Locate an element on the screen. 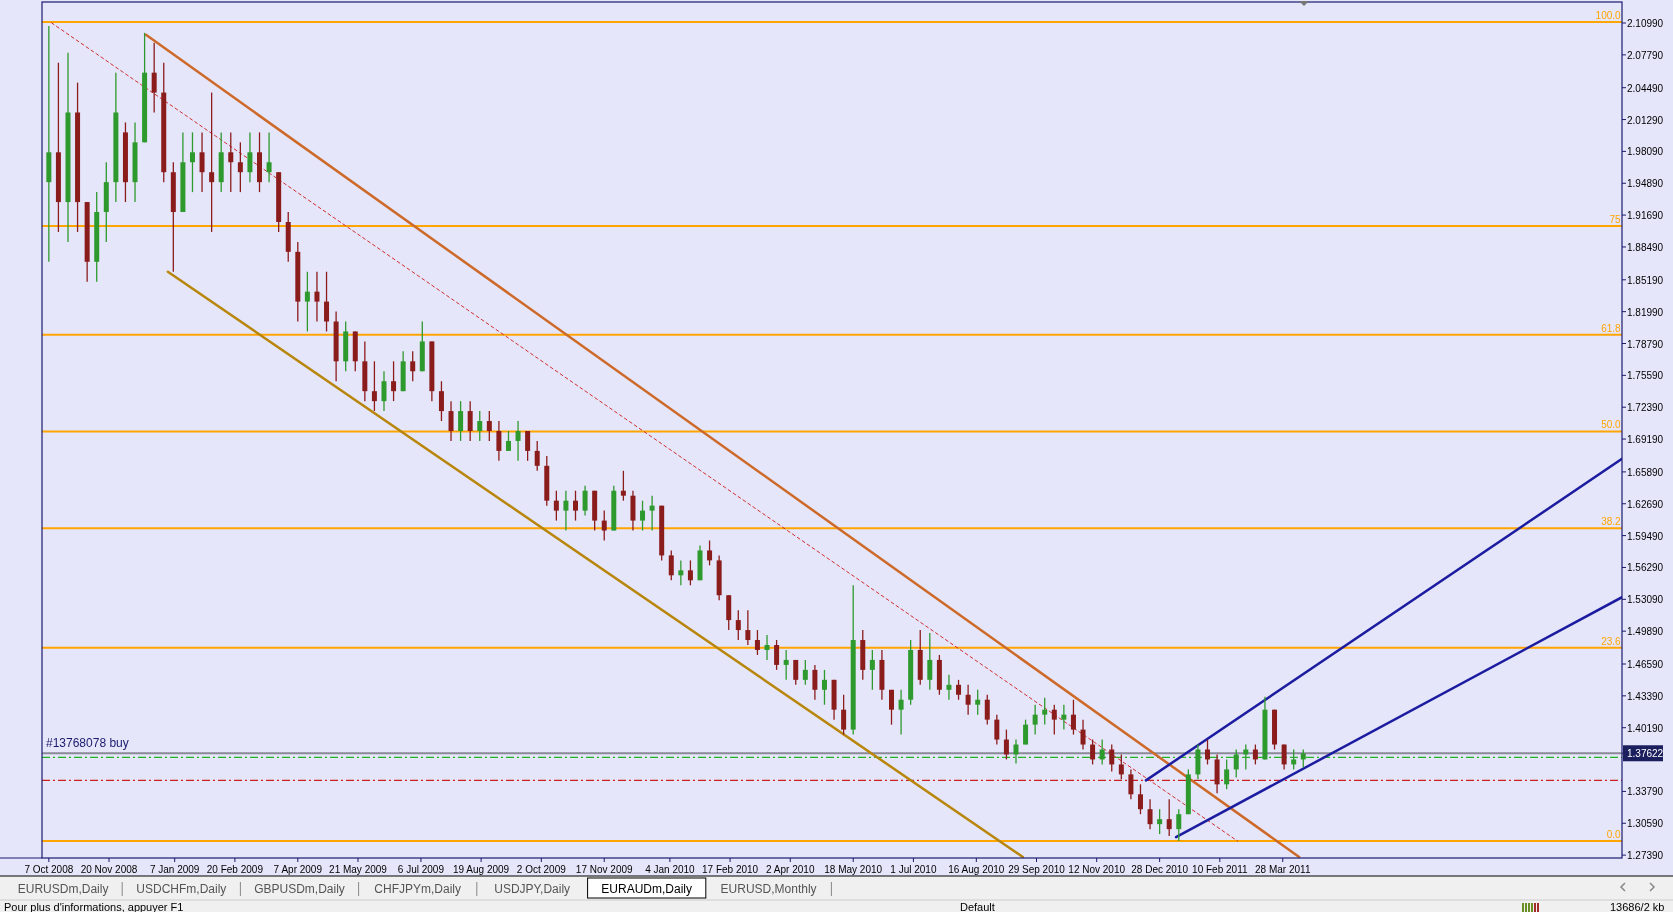 Image resolution: width=1673 pixels, height=912 pixels. x-tick-label: 18 May 2010 is located at coordinates (853, 869).